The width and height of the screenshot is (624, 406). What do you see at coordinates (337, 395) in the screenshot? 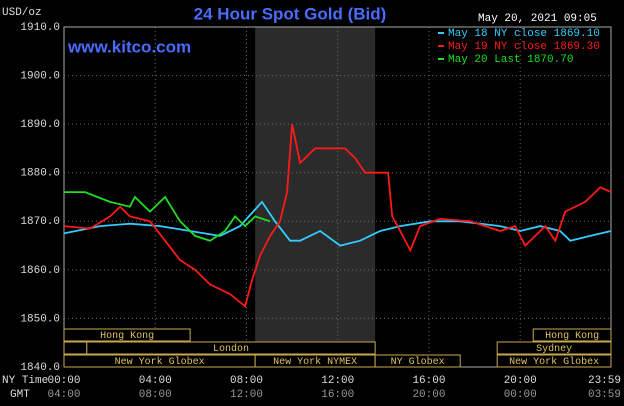
I see `x2-tick-label: 16:00` at bounding box center [337, 395].